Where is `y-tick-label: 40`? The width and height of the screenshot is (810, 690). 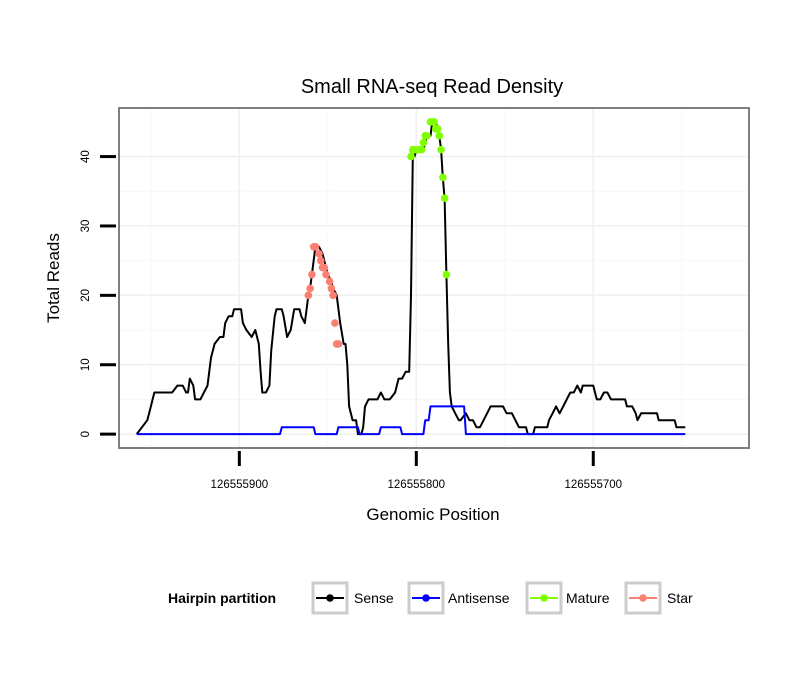 y-tick-label: 40 is located at coordinates (86, 156).